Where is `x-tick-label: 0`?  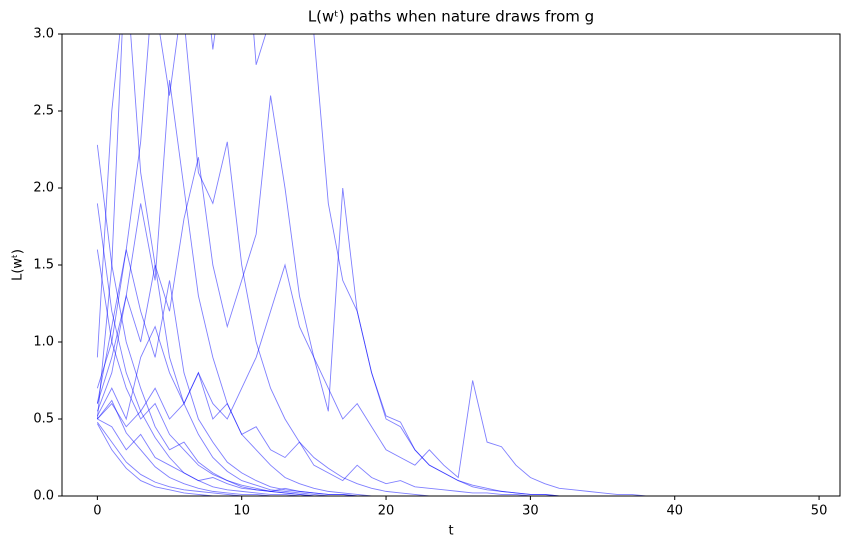
x-tick-label: 0 is located at coordinates (97, 511).